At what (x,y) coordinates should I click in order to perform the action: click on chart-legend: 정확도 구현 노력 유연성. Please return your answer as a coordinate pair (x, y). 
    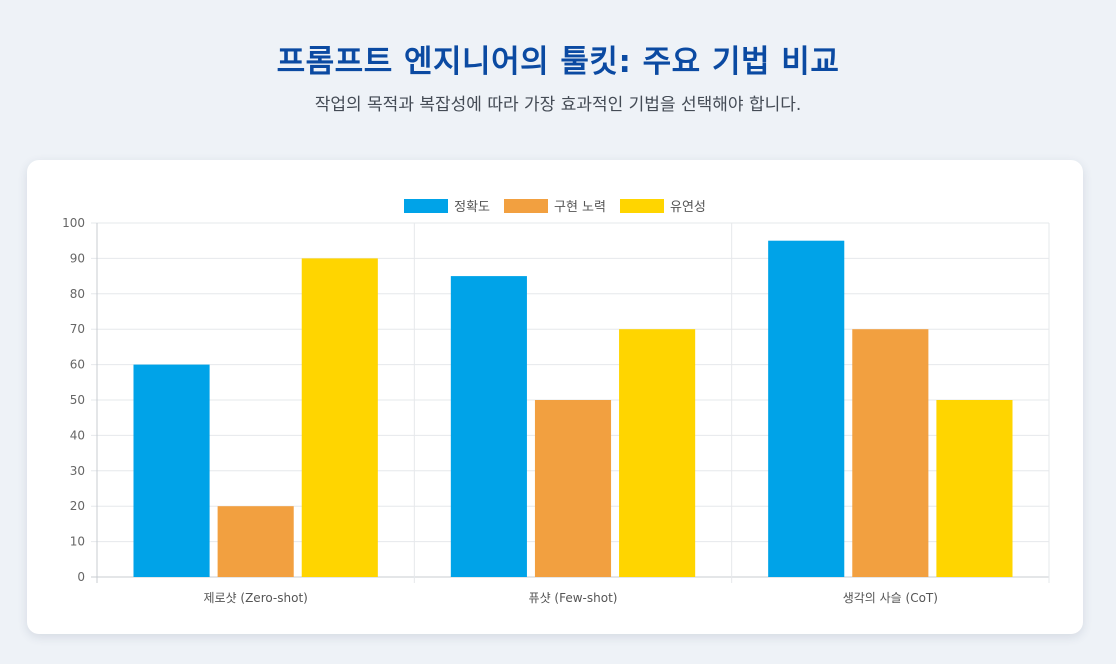
    Looking at the image, I should click on (555, 205).